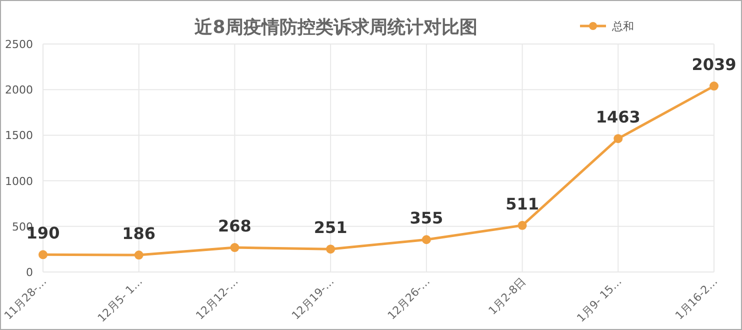 The width and height of the screenshot is (742, 330). I want to click on y-tick-label: 0, so click(29, 272).